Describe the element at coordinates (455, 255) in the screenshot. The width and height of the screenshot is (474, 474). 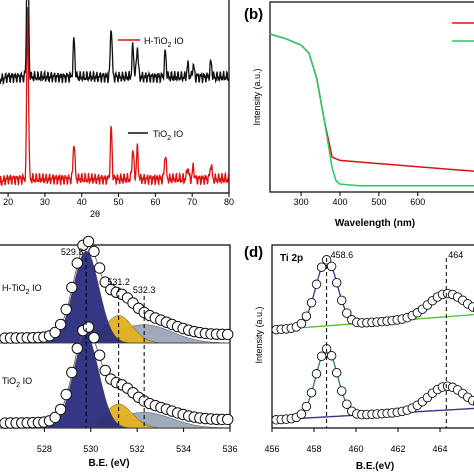
I see `peak-label-464: 464` at that location.